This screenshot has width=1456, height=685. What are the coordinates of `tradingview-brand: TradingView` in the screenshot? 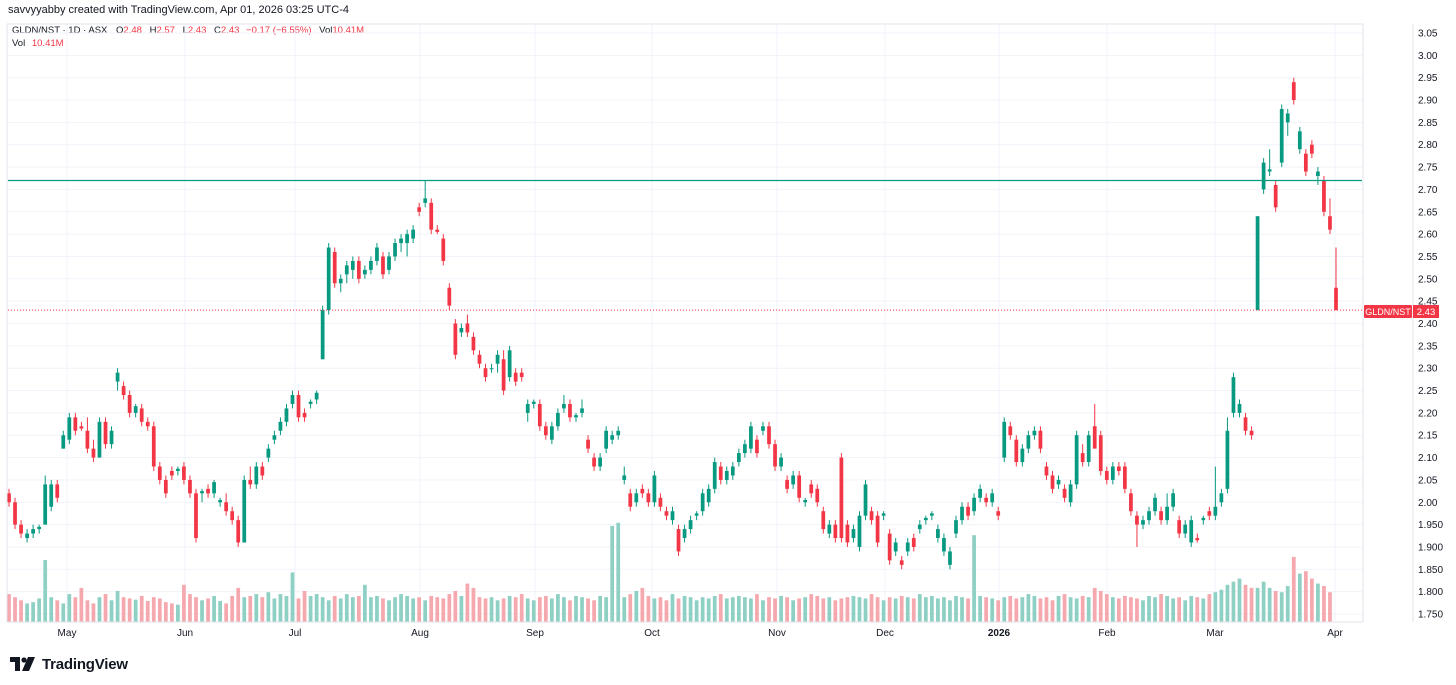 It's located at (85, 664).